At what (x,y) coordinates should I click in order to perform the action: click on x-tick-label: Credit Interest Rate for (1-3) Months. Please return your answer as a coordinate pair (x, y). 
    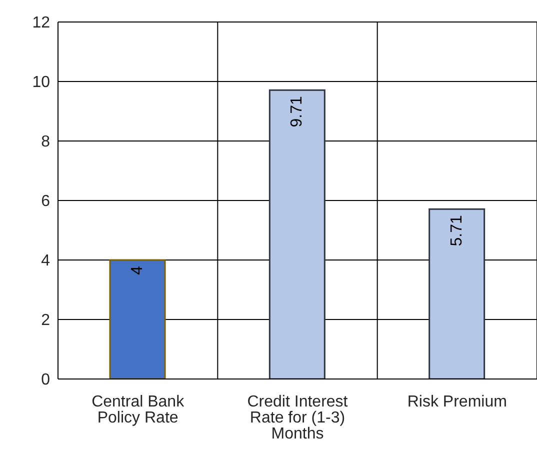
    Looking at the image, I should click on (297, 417).